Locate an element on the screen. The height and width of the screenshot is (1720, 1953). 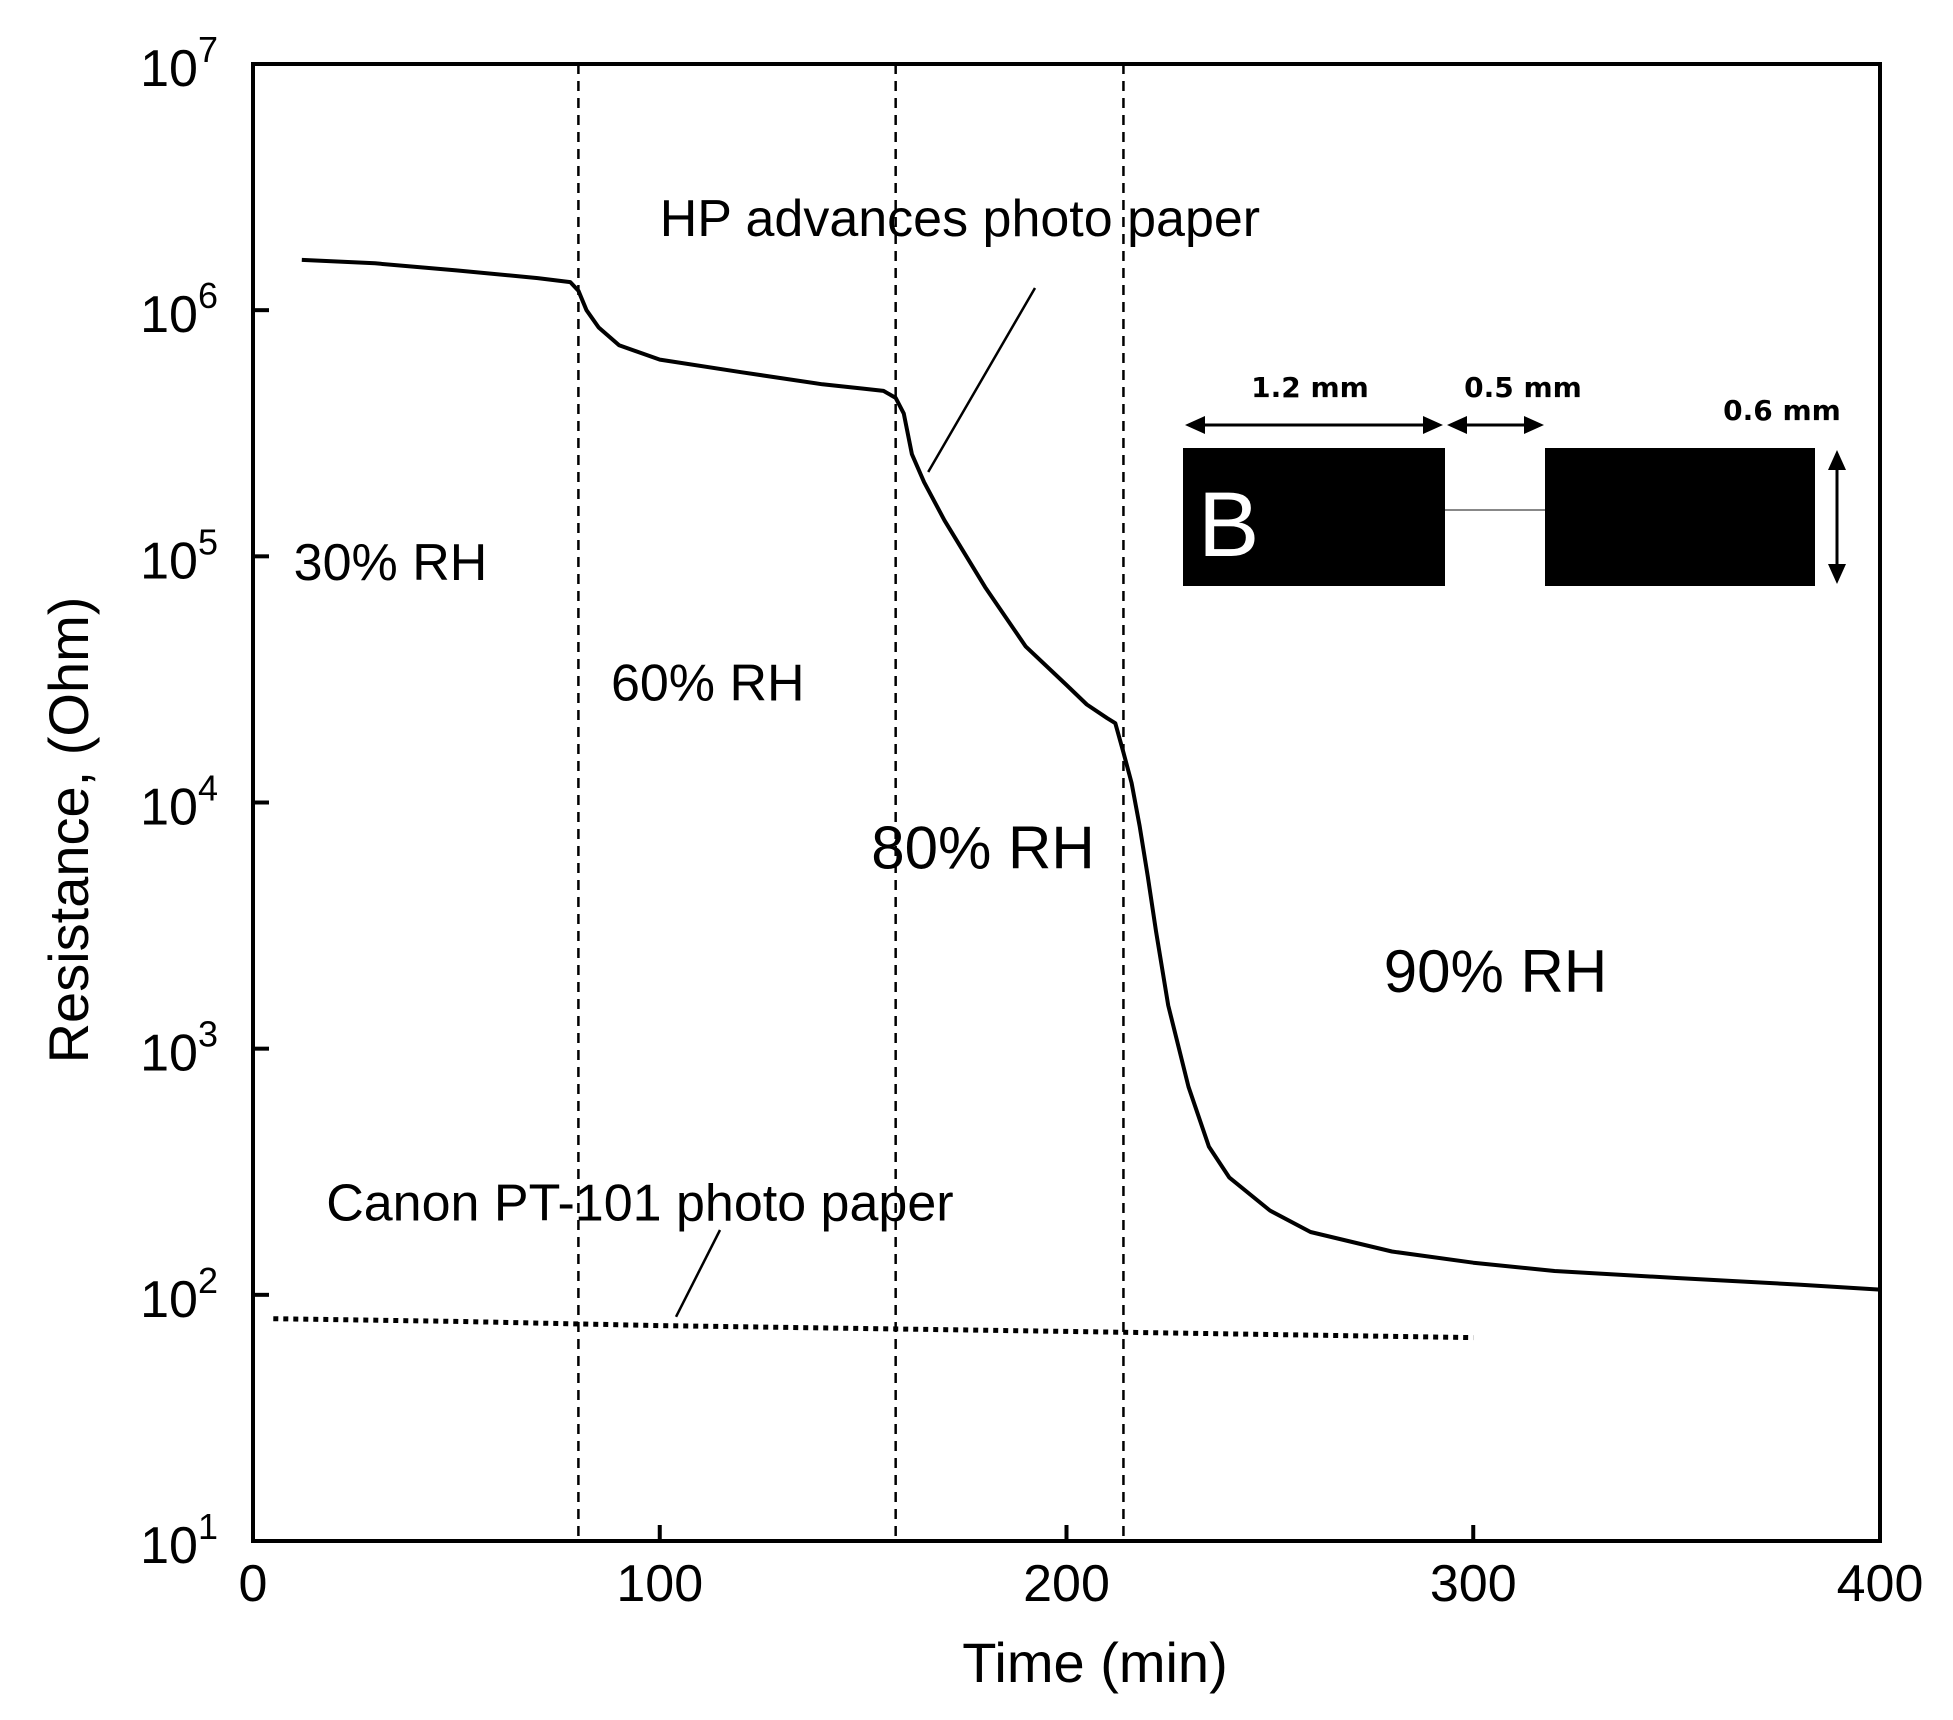
x-axis-title: Time (min) is located at coordinates (1094, 1662).